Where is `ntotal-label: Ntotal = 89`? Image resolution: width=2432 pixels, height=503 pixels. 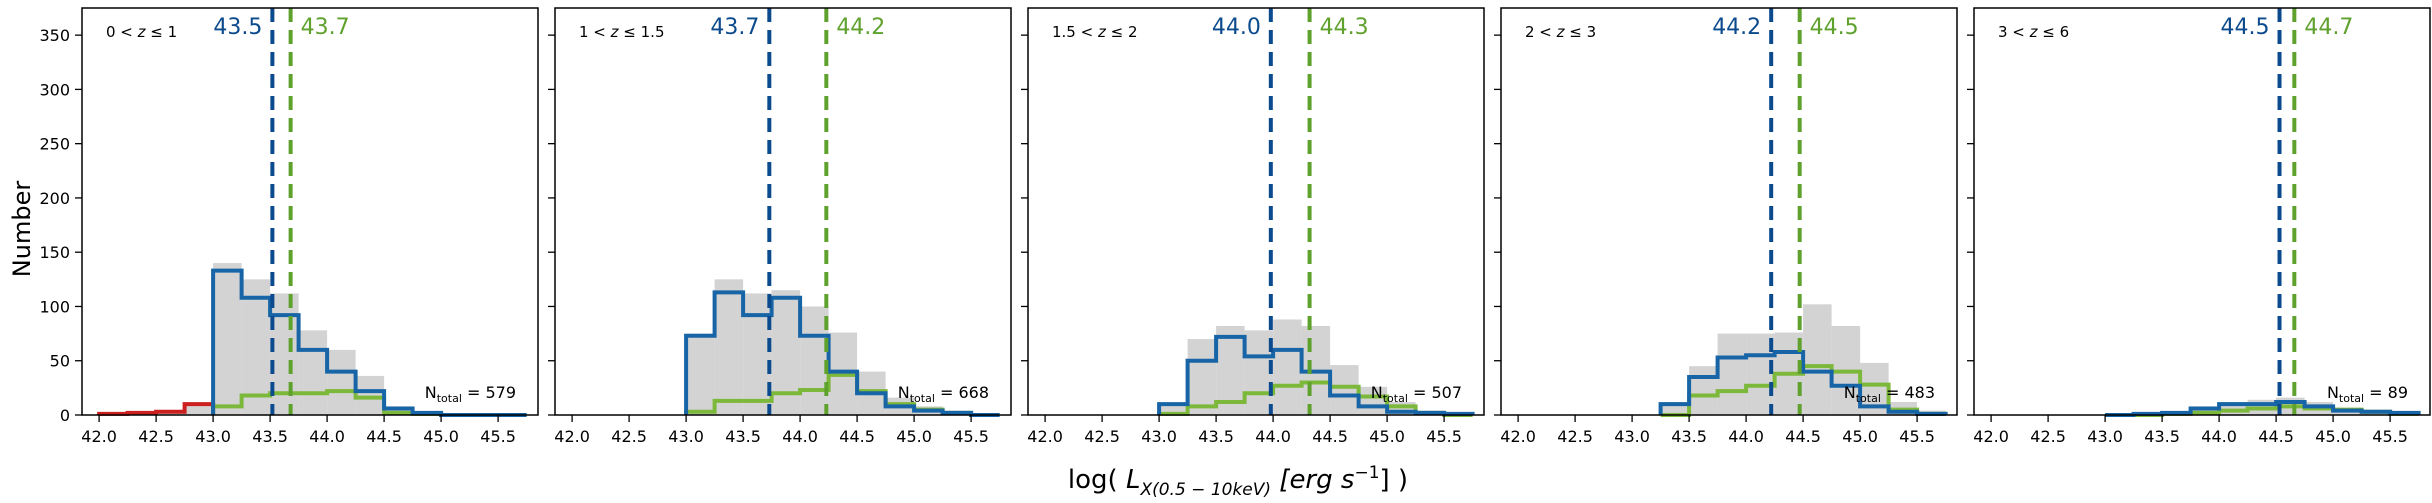 ntotal-label: Ntotal = 89 is located at coordinates (2367, 394).